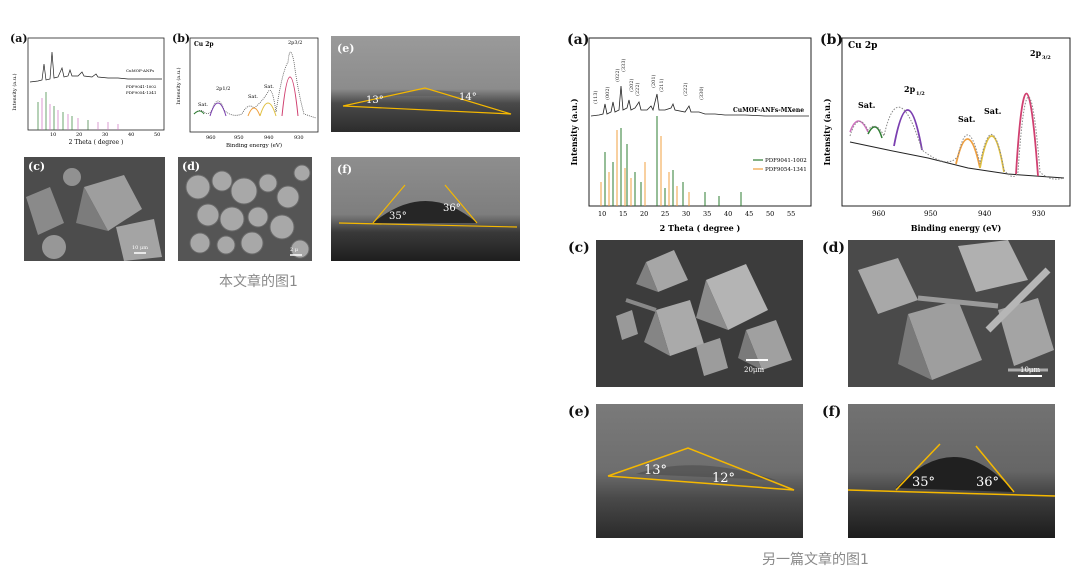  I want to click on left-panel-e: (e) 13° 14°, so click(425, 84).